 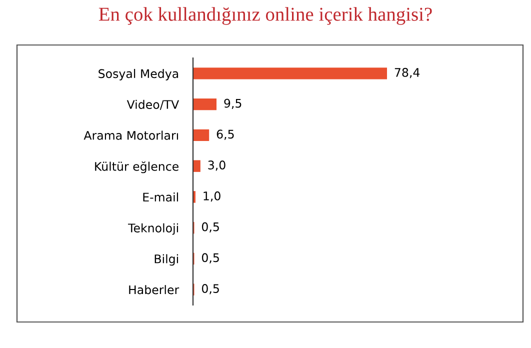 What do you see at coordinates (166, 260) in the screenshot?
I see `y-tick-label: Bilgi` at bounding box center [166, 260].